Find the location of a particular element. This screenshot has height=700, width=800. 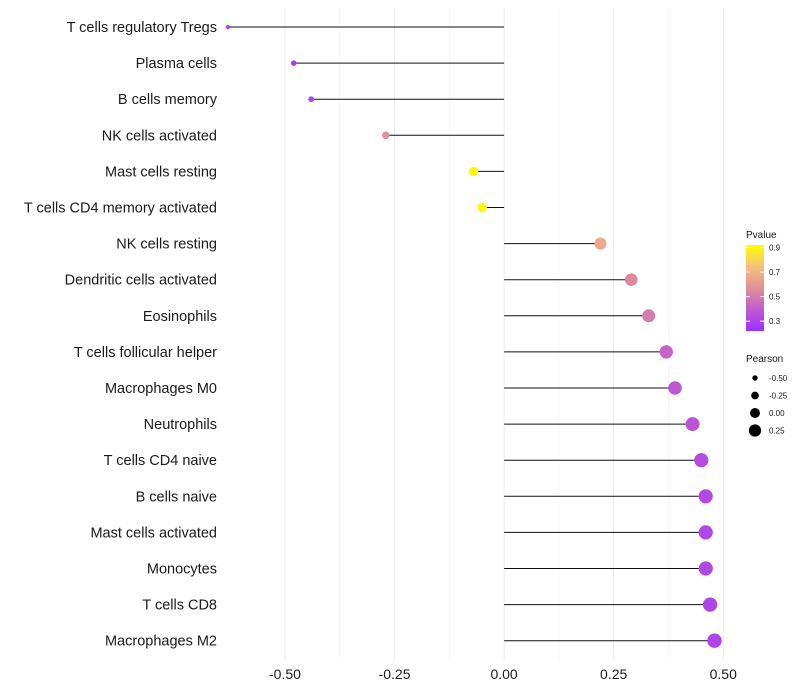

category-label: T cells follicular helper is located at coordinates (145, 353).